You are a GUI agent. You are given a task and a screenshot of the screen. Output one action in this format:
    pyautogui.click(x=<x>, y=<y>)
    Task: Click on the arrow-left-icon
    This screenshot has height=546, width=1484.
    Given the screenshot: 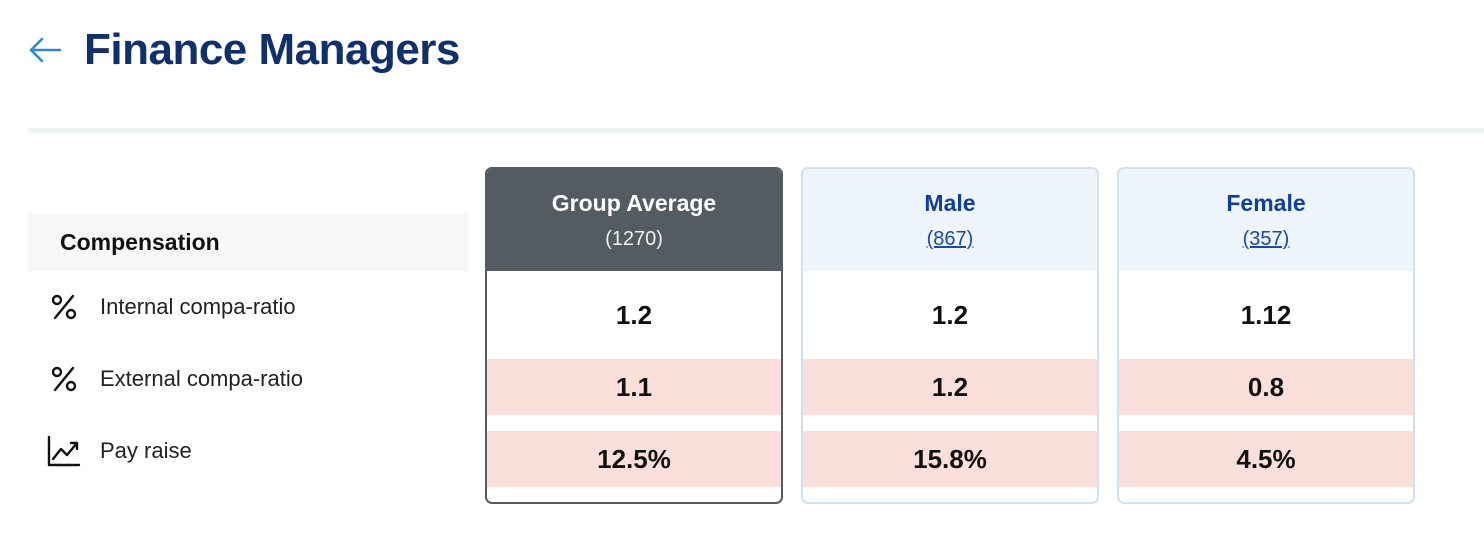 What is the action you would take?
    pyautogui.click(x=45, y=50)
    